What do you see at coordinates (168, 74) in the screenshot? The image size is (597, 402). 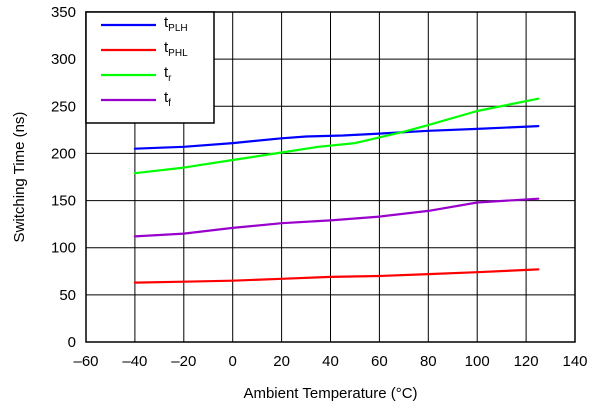 I see `legend-label: tr` at bounding box center [168, 74].